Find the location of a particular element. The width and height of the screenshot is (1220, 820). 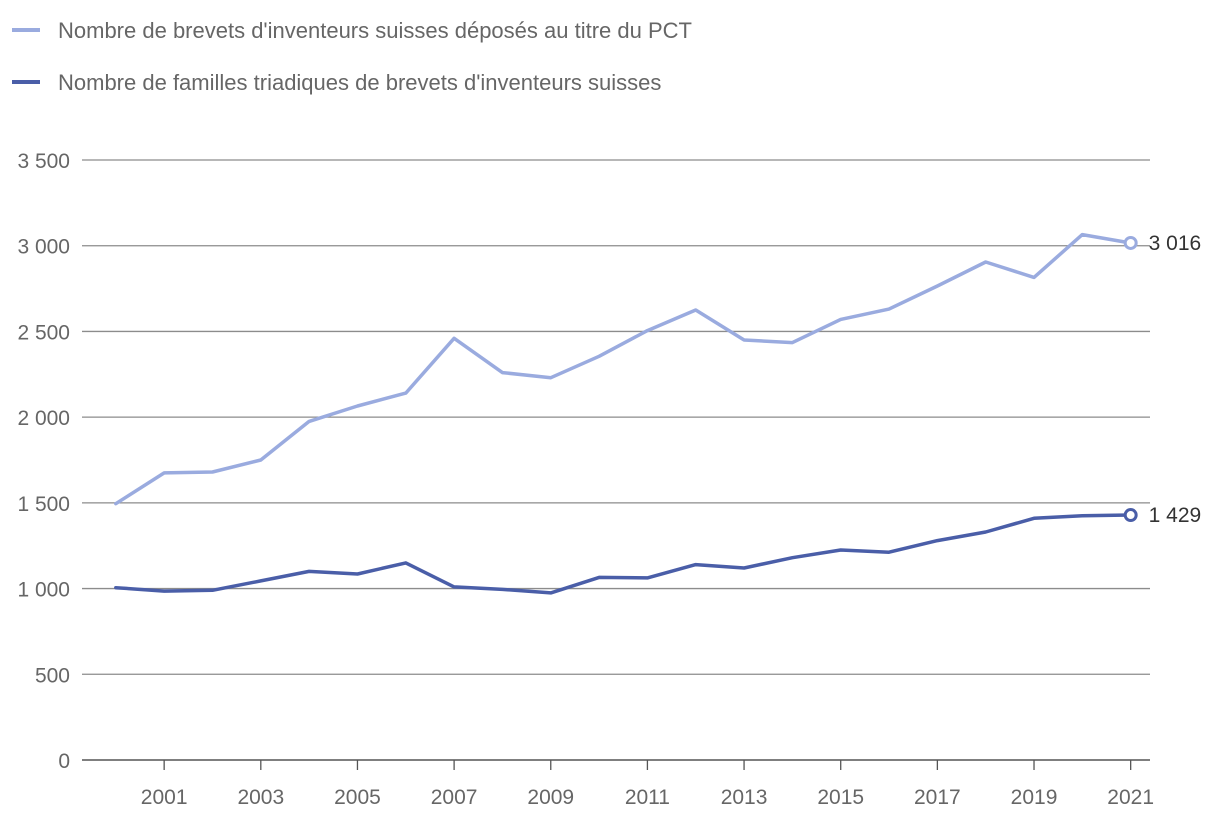

x-tick-label: 2017 is located at coordinates (937, 797).